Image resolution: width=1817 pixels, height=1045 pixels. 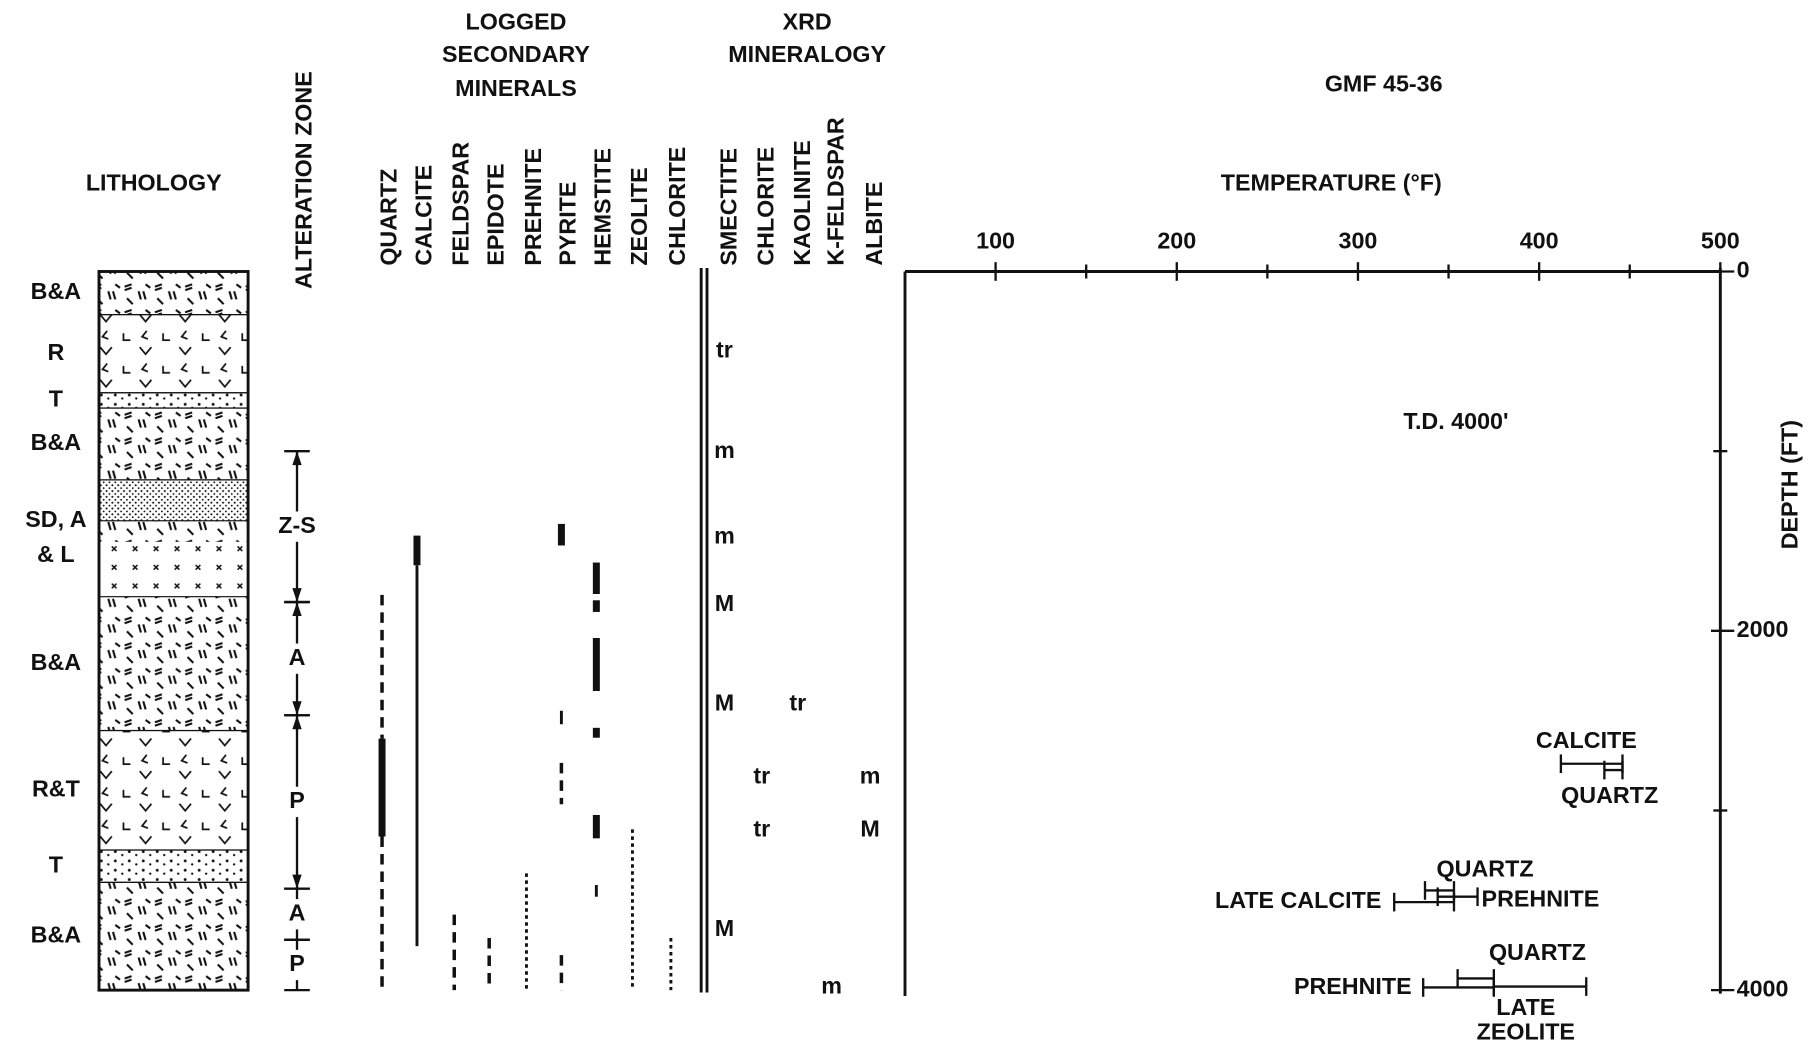 I want to click on inclusion-label: LATE CALCITE, so click(x=1298, y=900).